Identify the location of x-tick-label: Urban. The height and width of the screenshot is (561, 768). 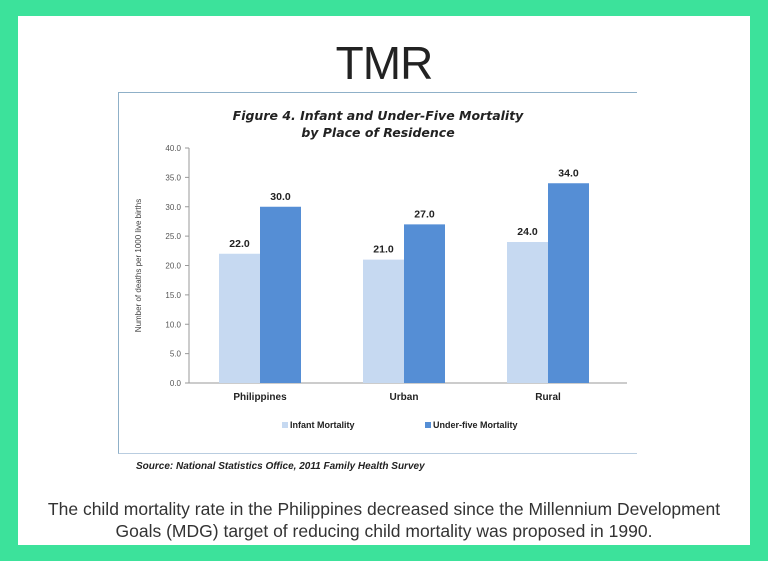
(404, 397).